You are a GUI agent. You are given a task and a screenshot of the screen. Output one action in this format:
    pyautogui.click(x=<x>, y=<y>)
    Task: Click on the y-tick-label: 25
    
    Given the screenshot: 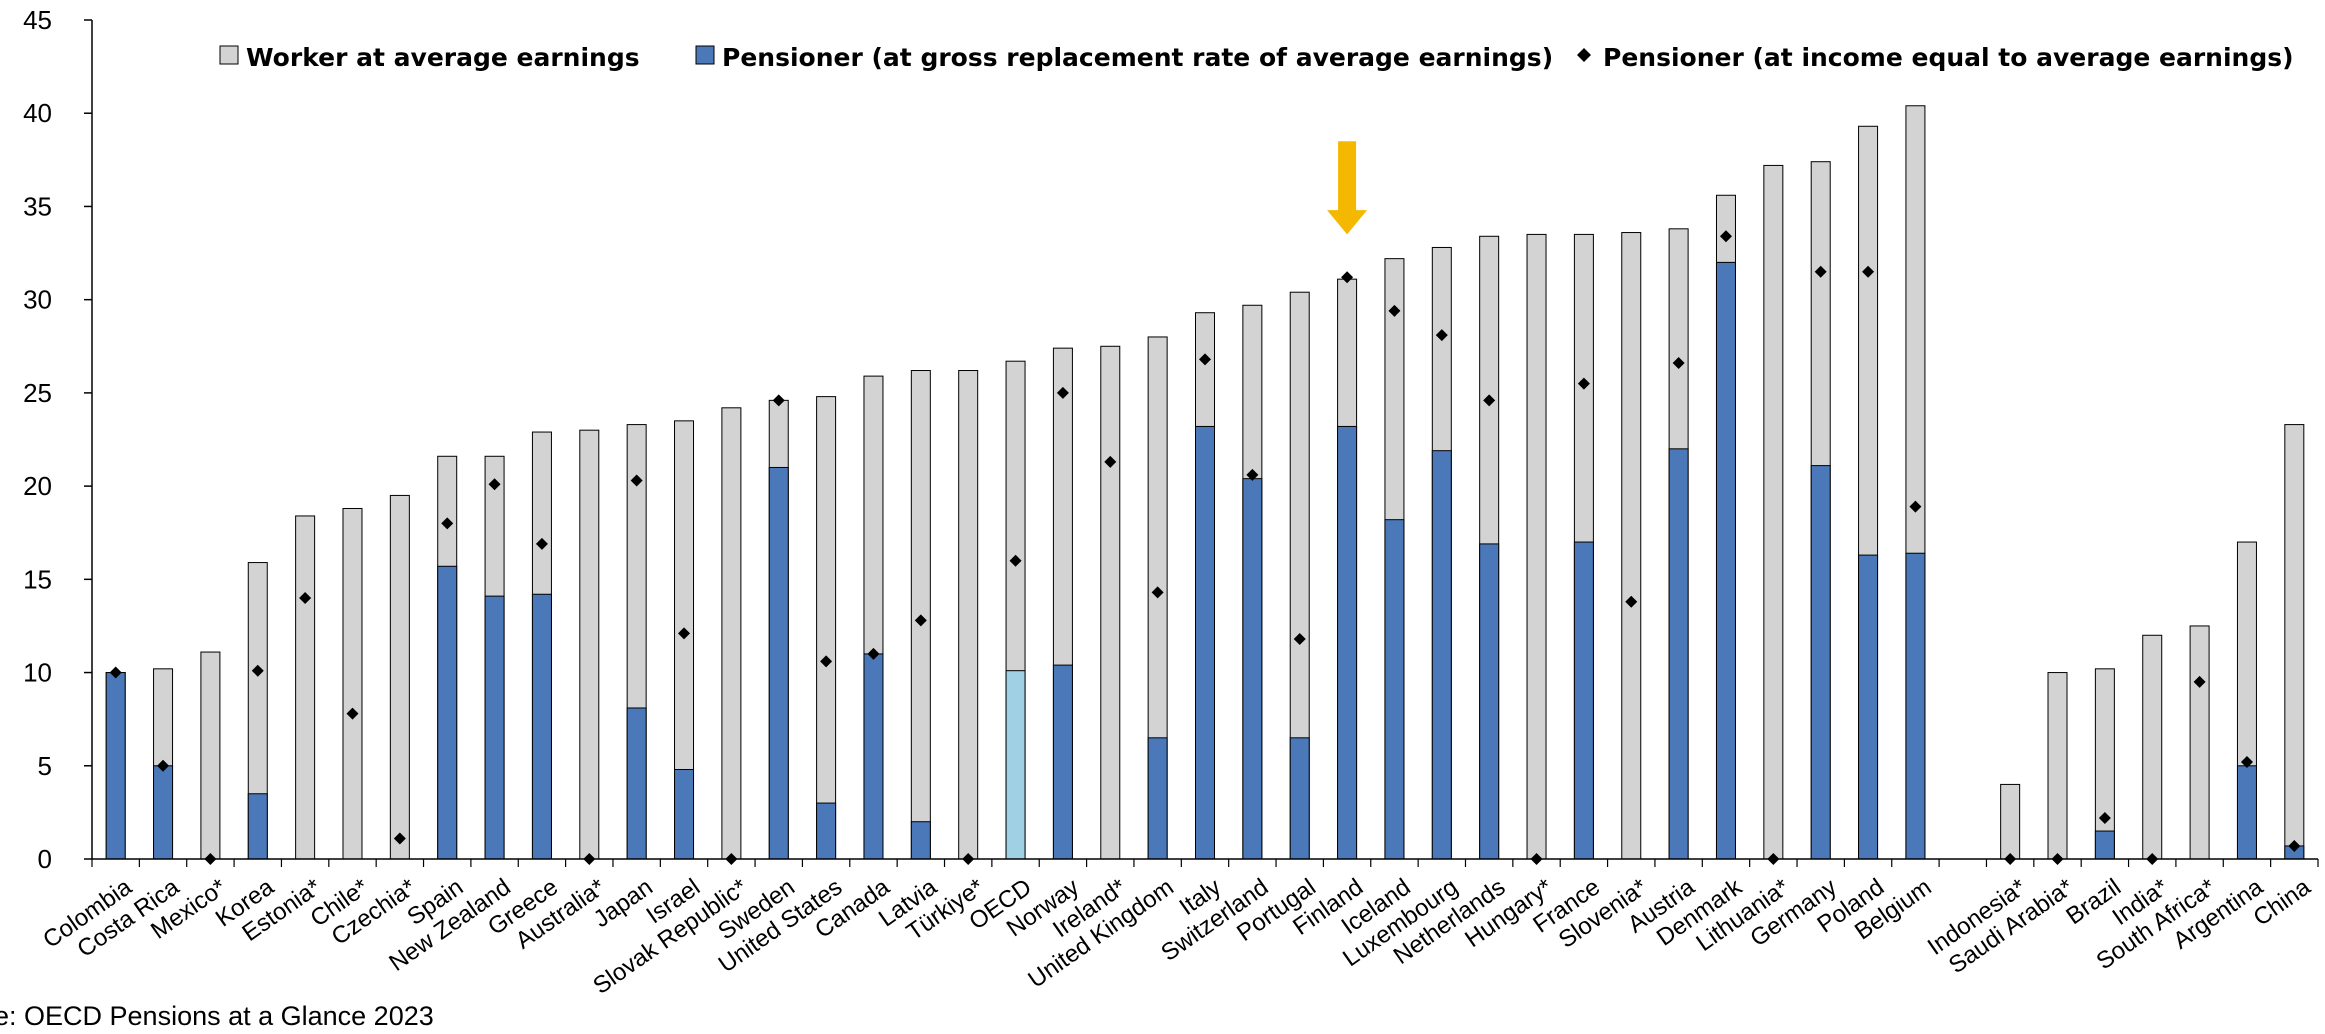 What is the action you would take?
    pyautogui.click(x=37, y=393)
    